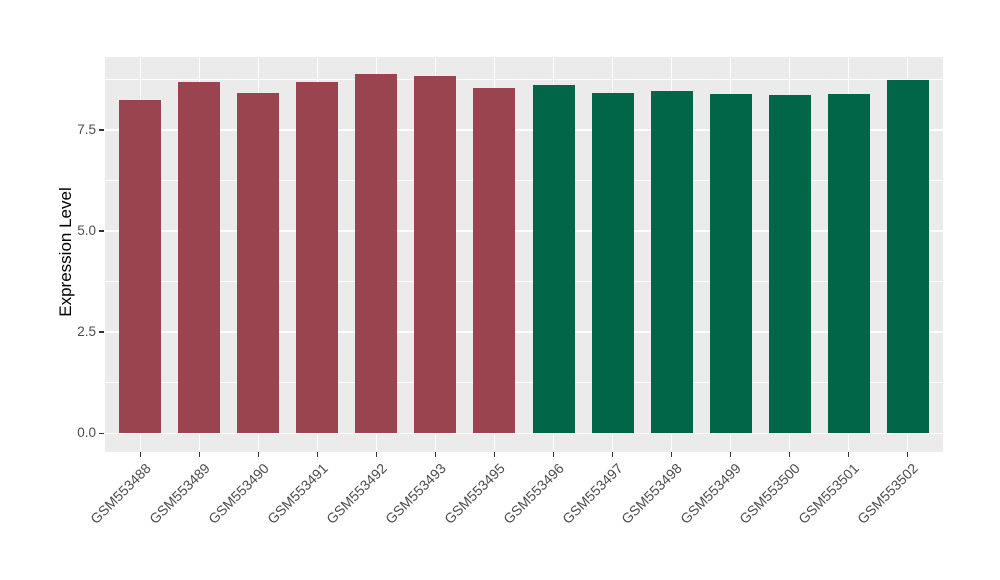 The width and height of the screenshot is (1000, 580). What do you see at coordinates (828, 493) in the screenshot?
I see `x-tick-label: GSM553501` at bounding box center [828, 493].